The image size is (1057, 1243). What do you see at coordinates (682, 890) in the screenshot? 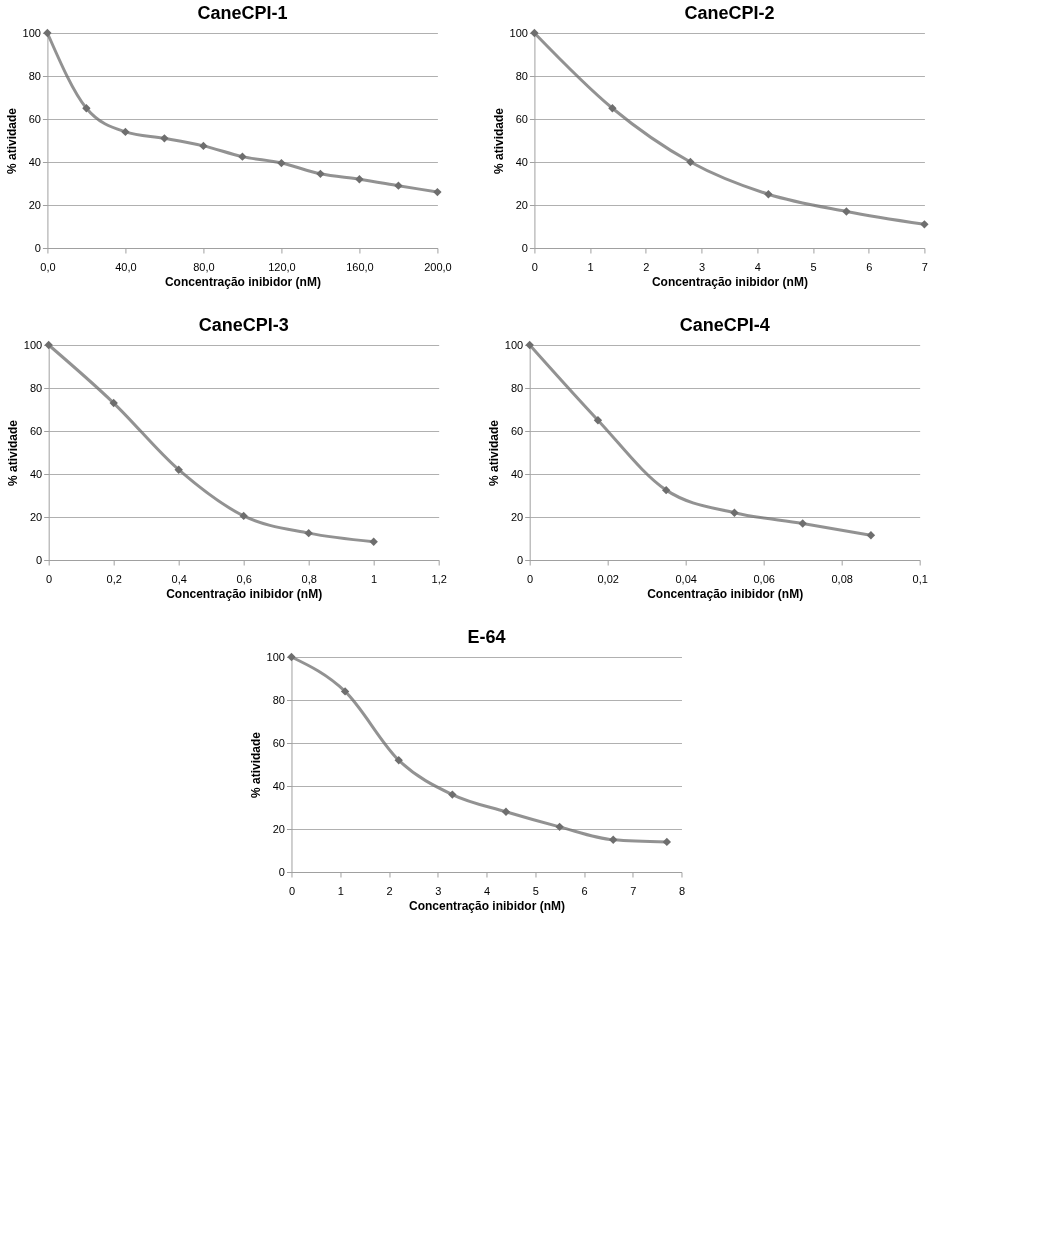
I see `x-tick-label: 8` at bounding box center [682, 890].